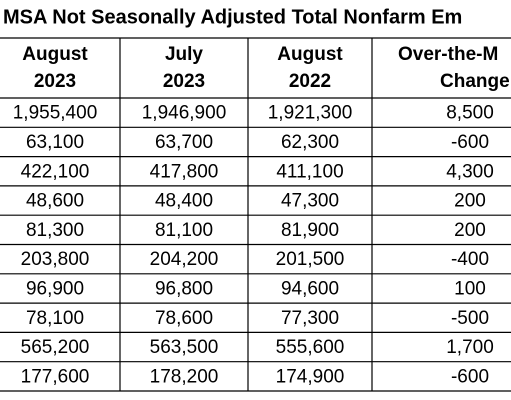  Describe the element at coordinates (470, 318) in the screenshot. I see `cell: -500` at that location.